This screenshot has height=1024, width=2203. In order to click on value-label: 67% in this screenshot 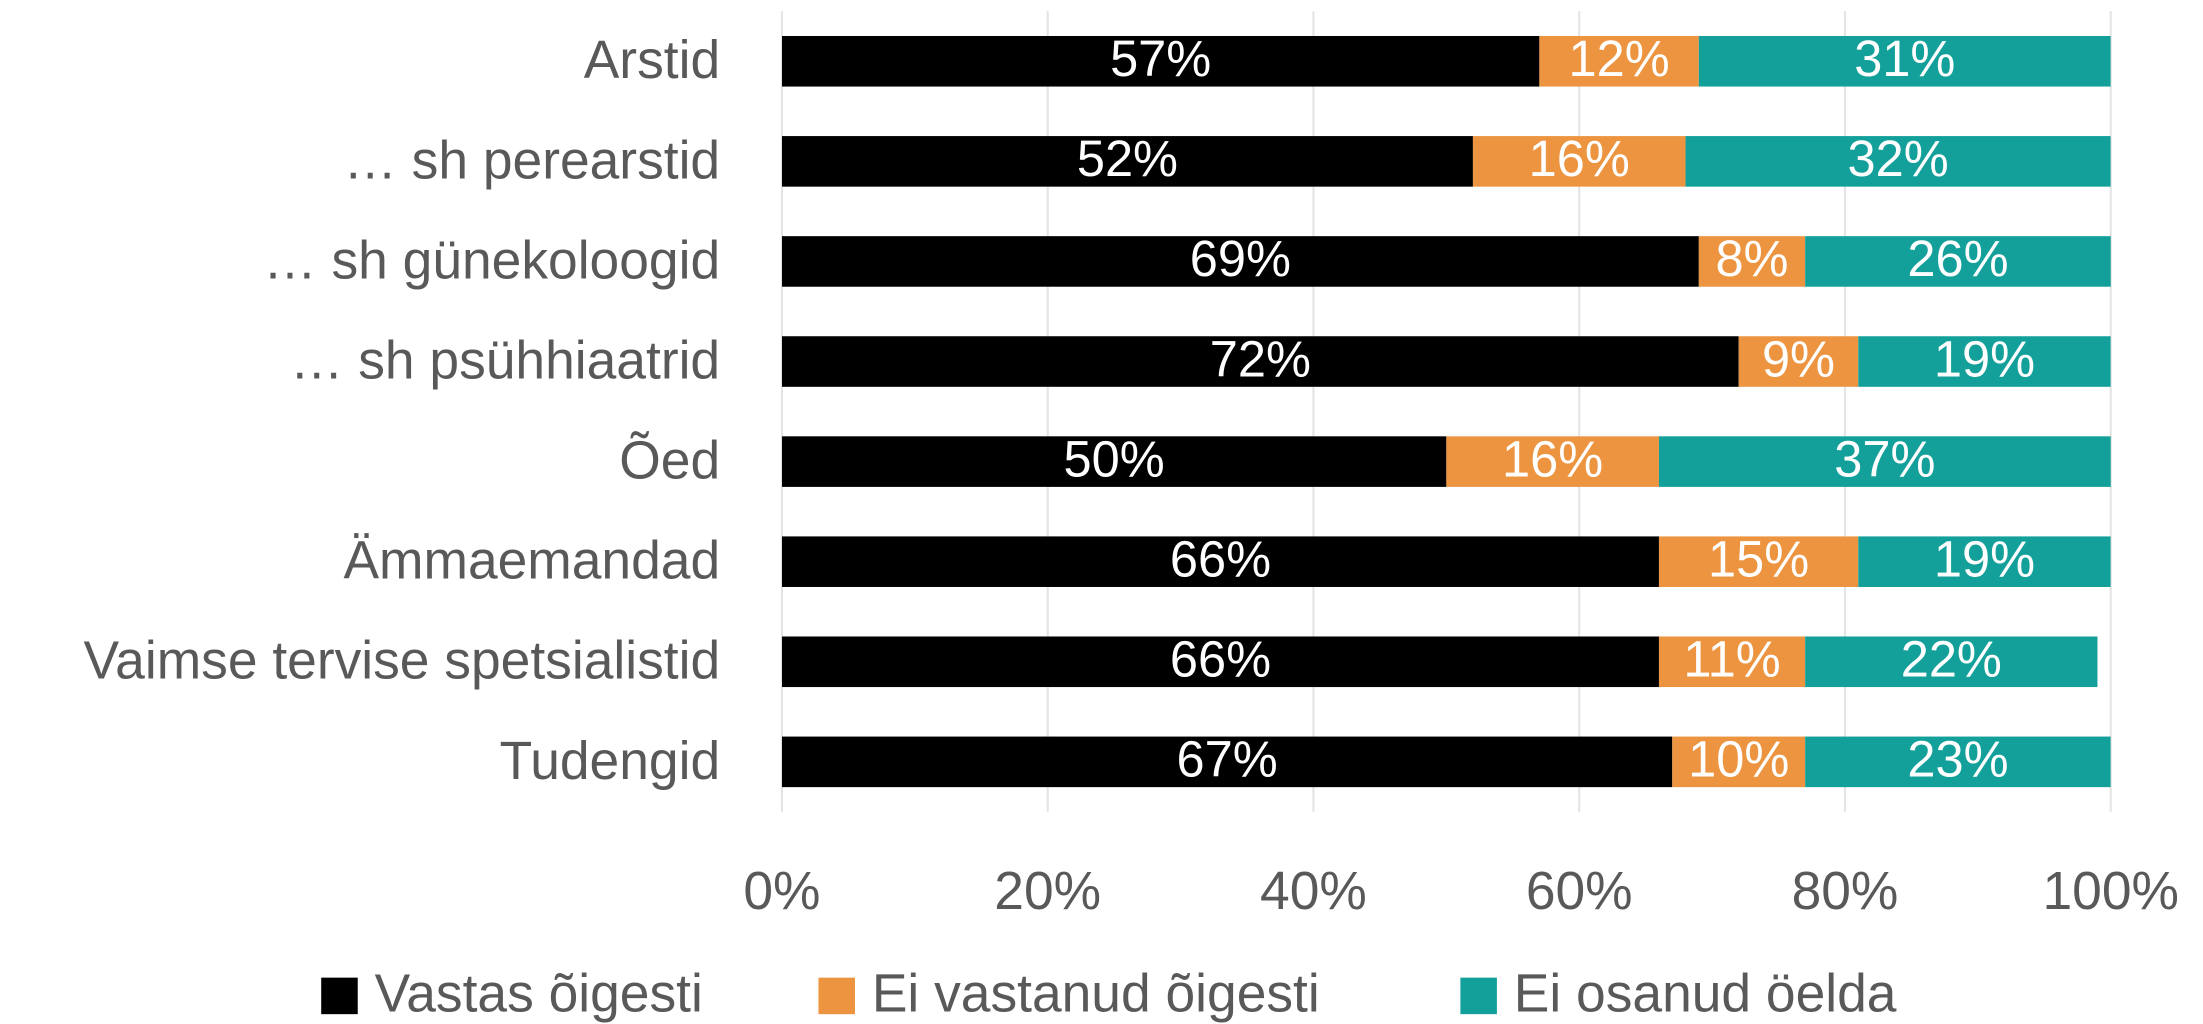, I will do `click(1227, 759)`.